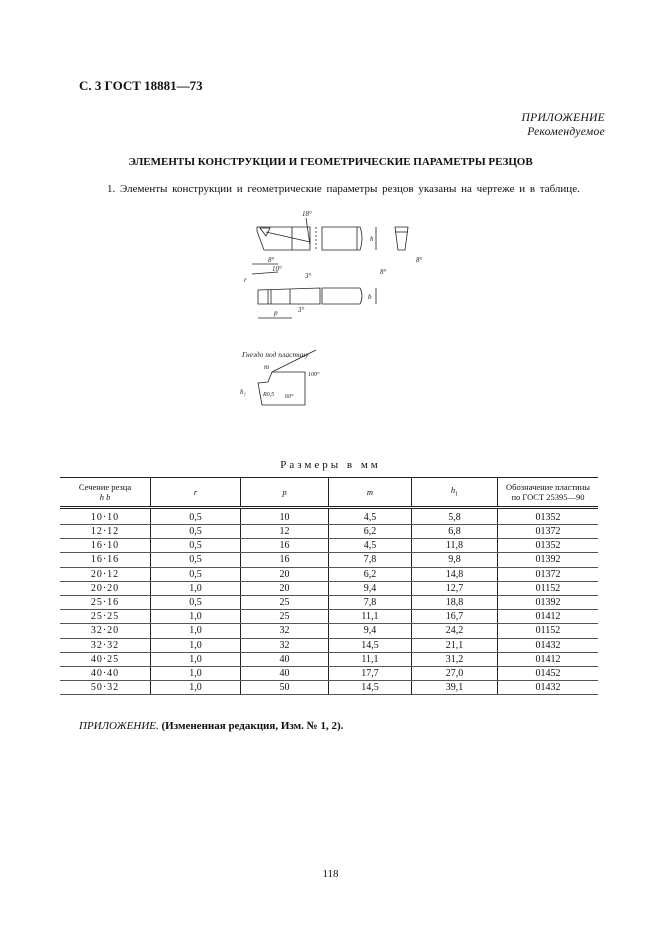 The width and height of the screenshot is (661, 936). Describe the element at coordinates (547, 688) in the screenshot. I see `table-cell: 01432` at that location.